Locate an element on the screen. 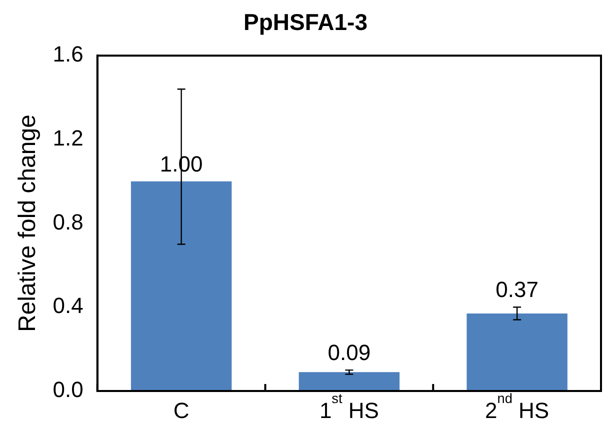 The height and width of the screenshot is (439, 605). chart-title: PpHSFA1-3 is located at coordinates (306, 22).